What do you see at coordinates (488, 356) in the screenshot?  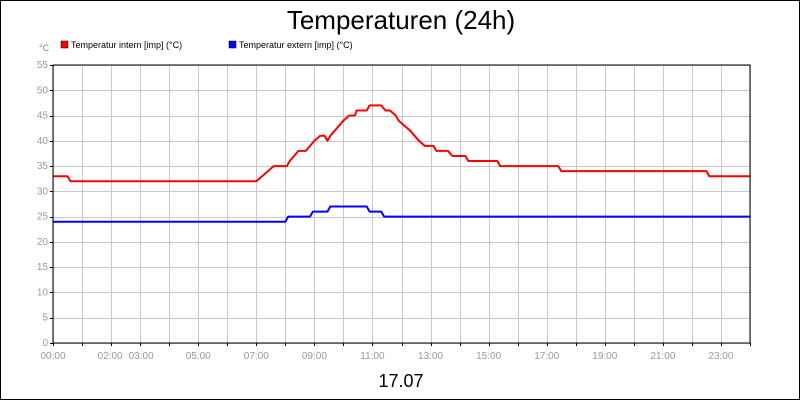 I see `x-tick-label: 15:00` at bounding box center [488, 356].